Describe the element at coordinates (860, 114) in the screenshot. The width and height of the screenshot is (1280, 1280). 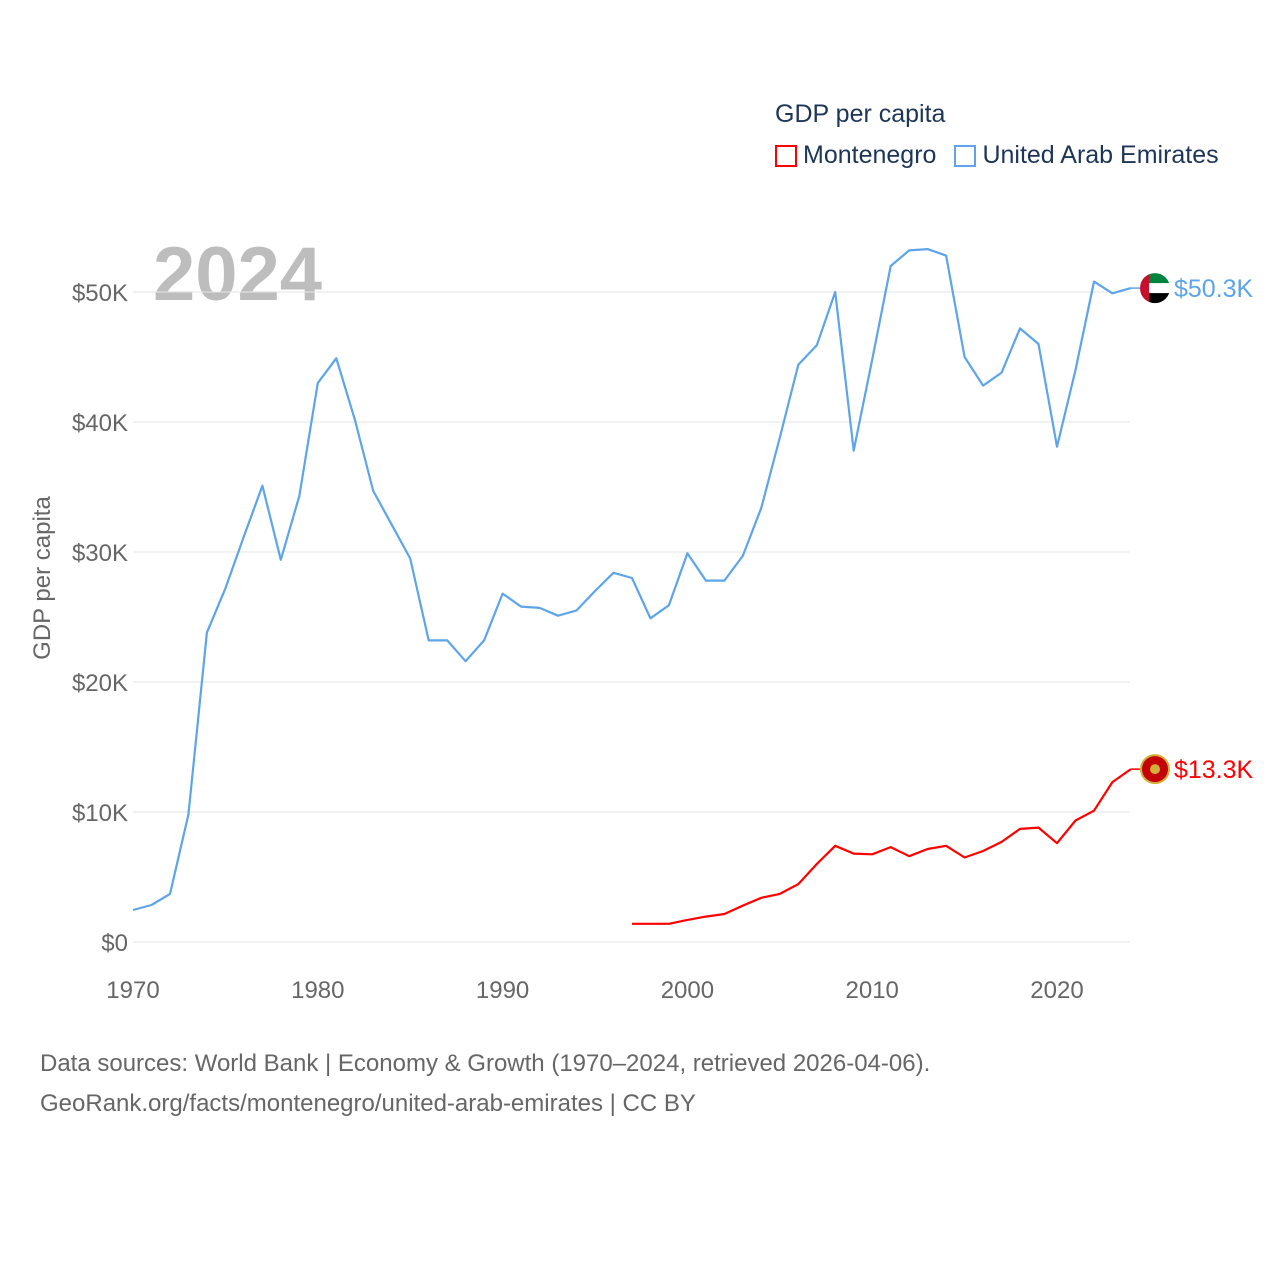
I see `legend-title: GDP per capita` at that location.